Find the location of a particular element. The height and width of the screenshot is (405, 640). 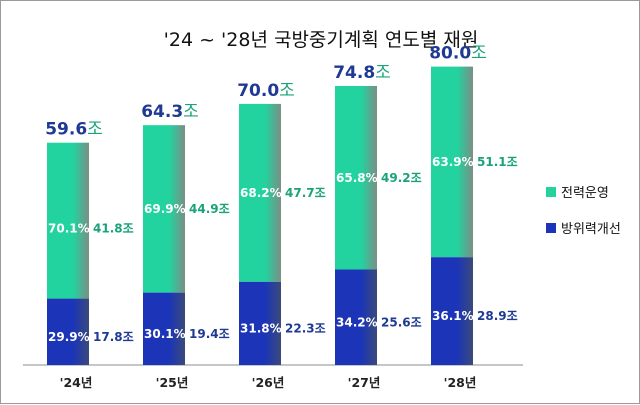

pct-label-improvement: 29.9% is located at coordinates (69, 337).